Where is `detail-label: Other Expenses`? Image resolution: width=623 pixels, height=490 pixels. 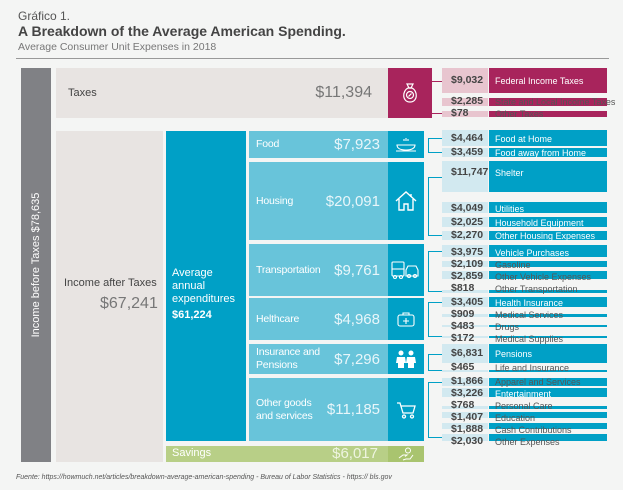 detail-label: Other Expenses is located at coordinates (527, 442).